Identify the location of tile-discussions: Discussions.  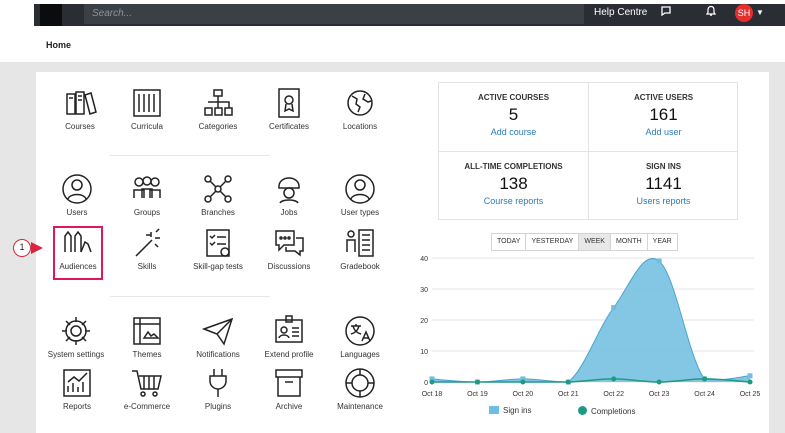
(289, 248).